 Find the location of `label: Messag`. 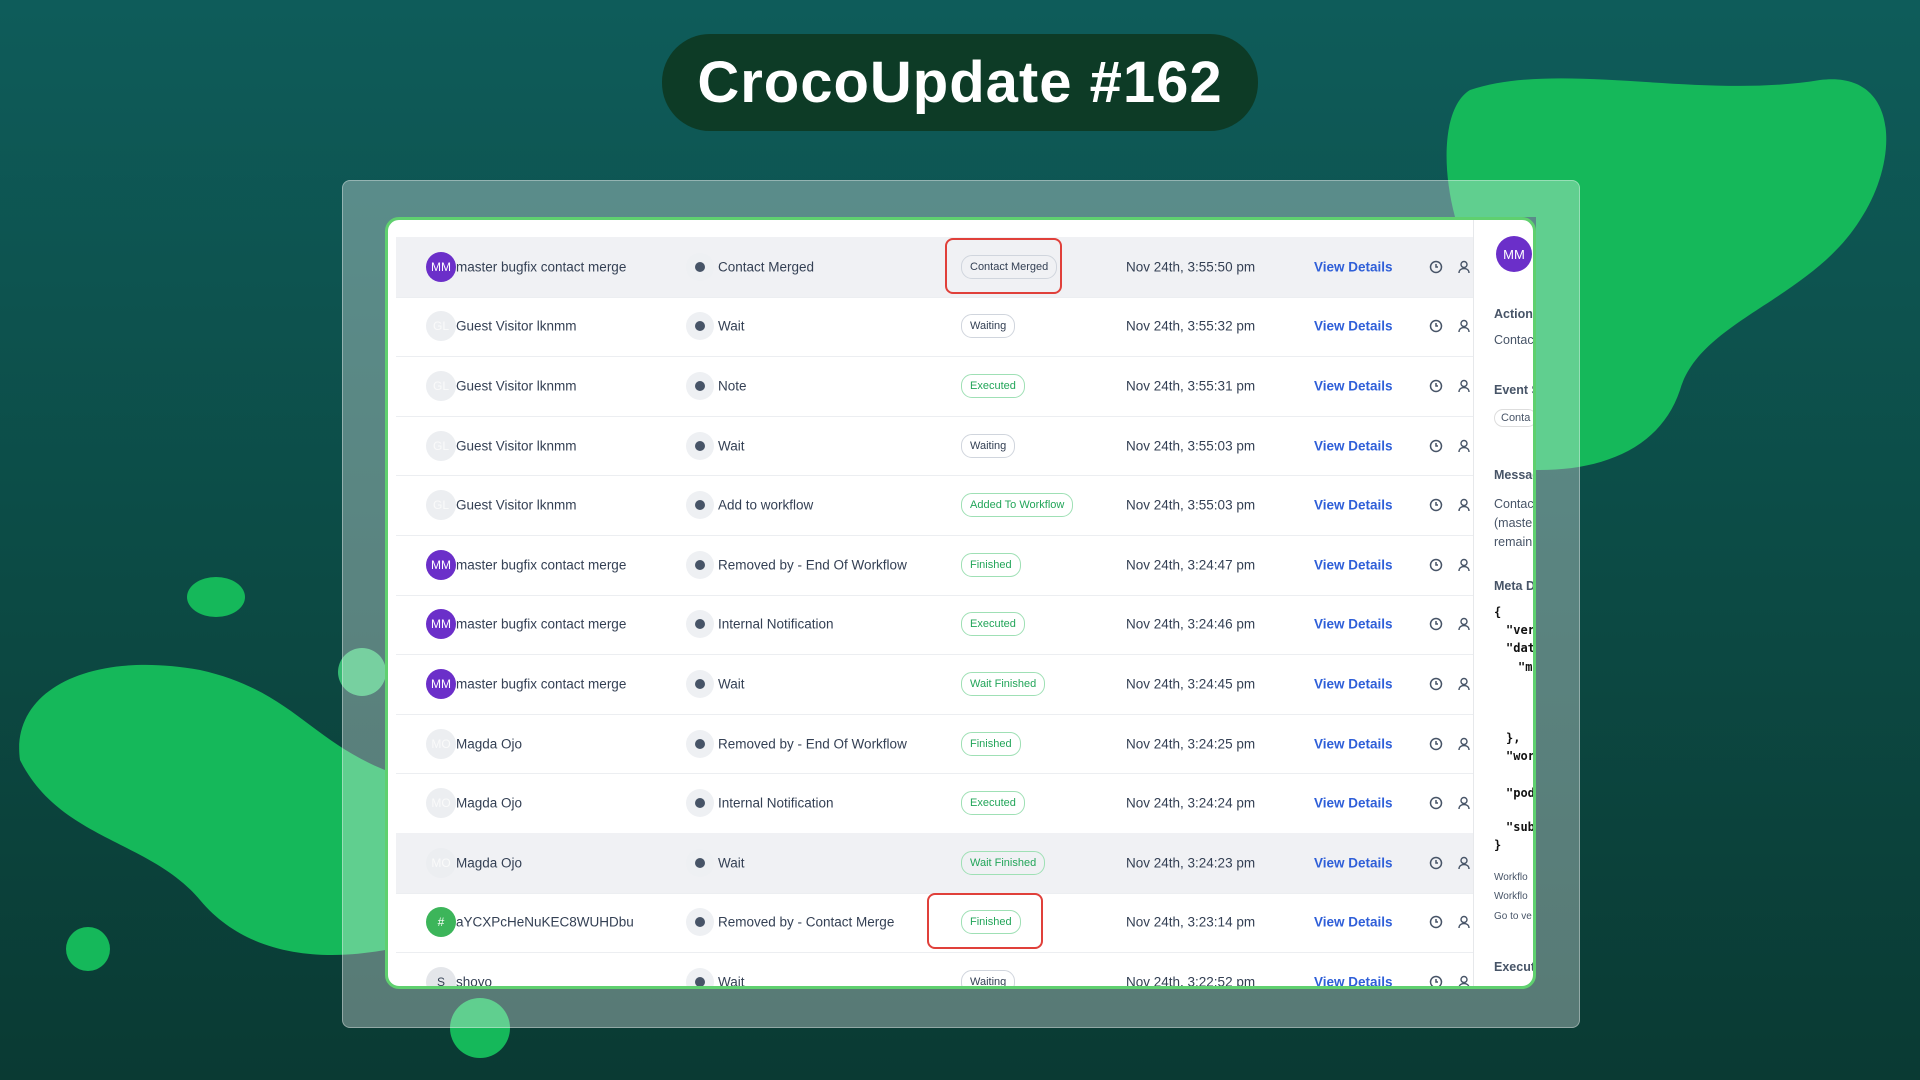

label: Messag is located at coordinates (1515, 475).